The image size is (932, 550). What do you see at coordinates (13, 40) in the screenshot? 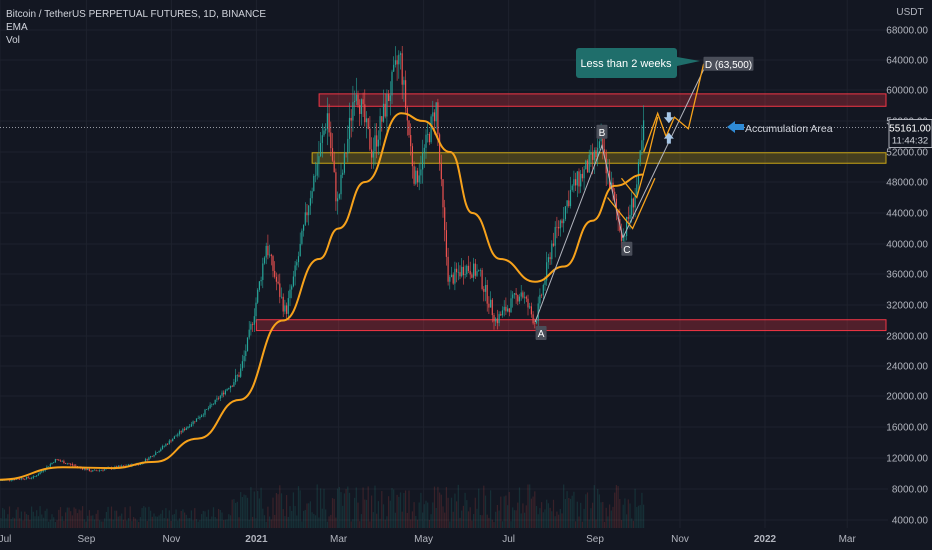
I see `volume-indicator-label: Vol` at bounding box center [13, 40].